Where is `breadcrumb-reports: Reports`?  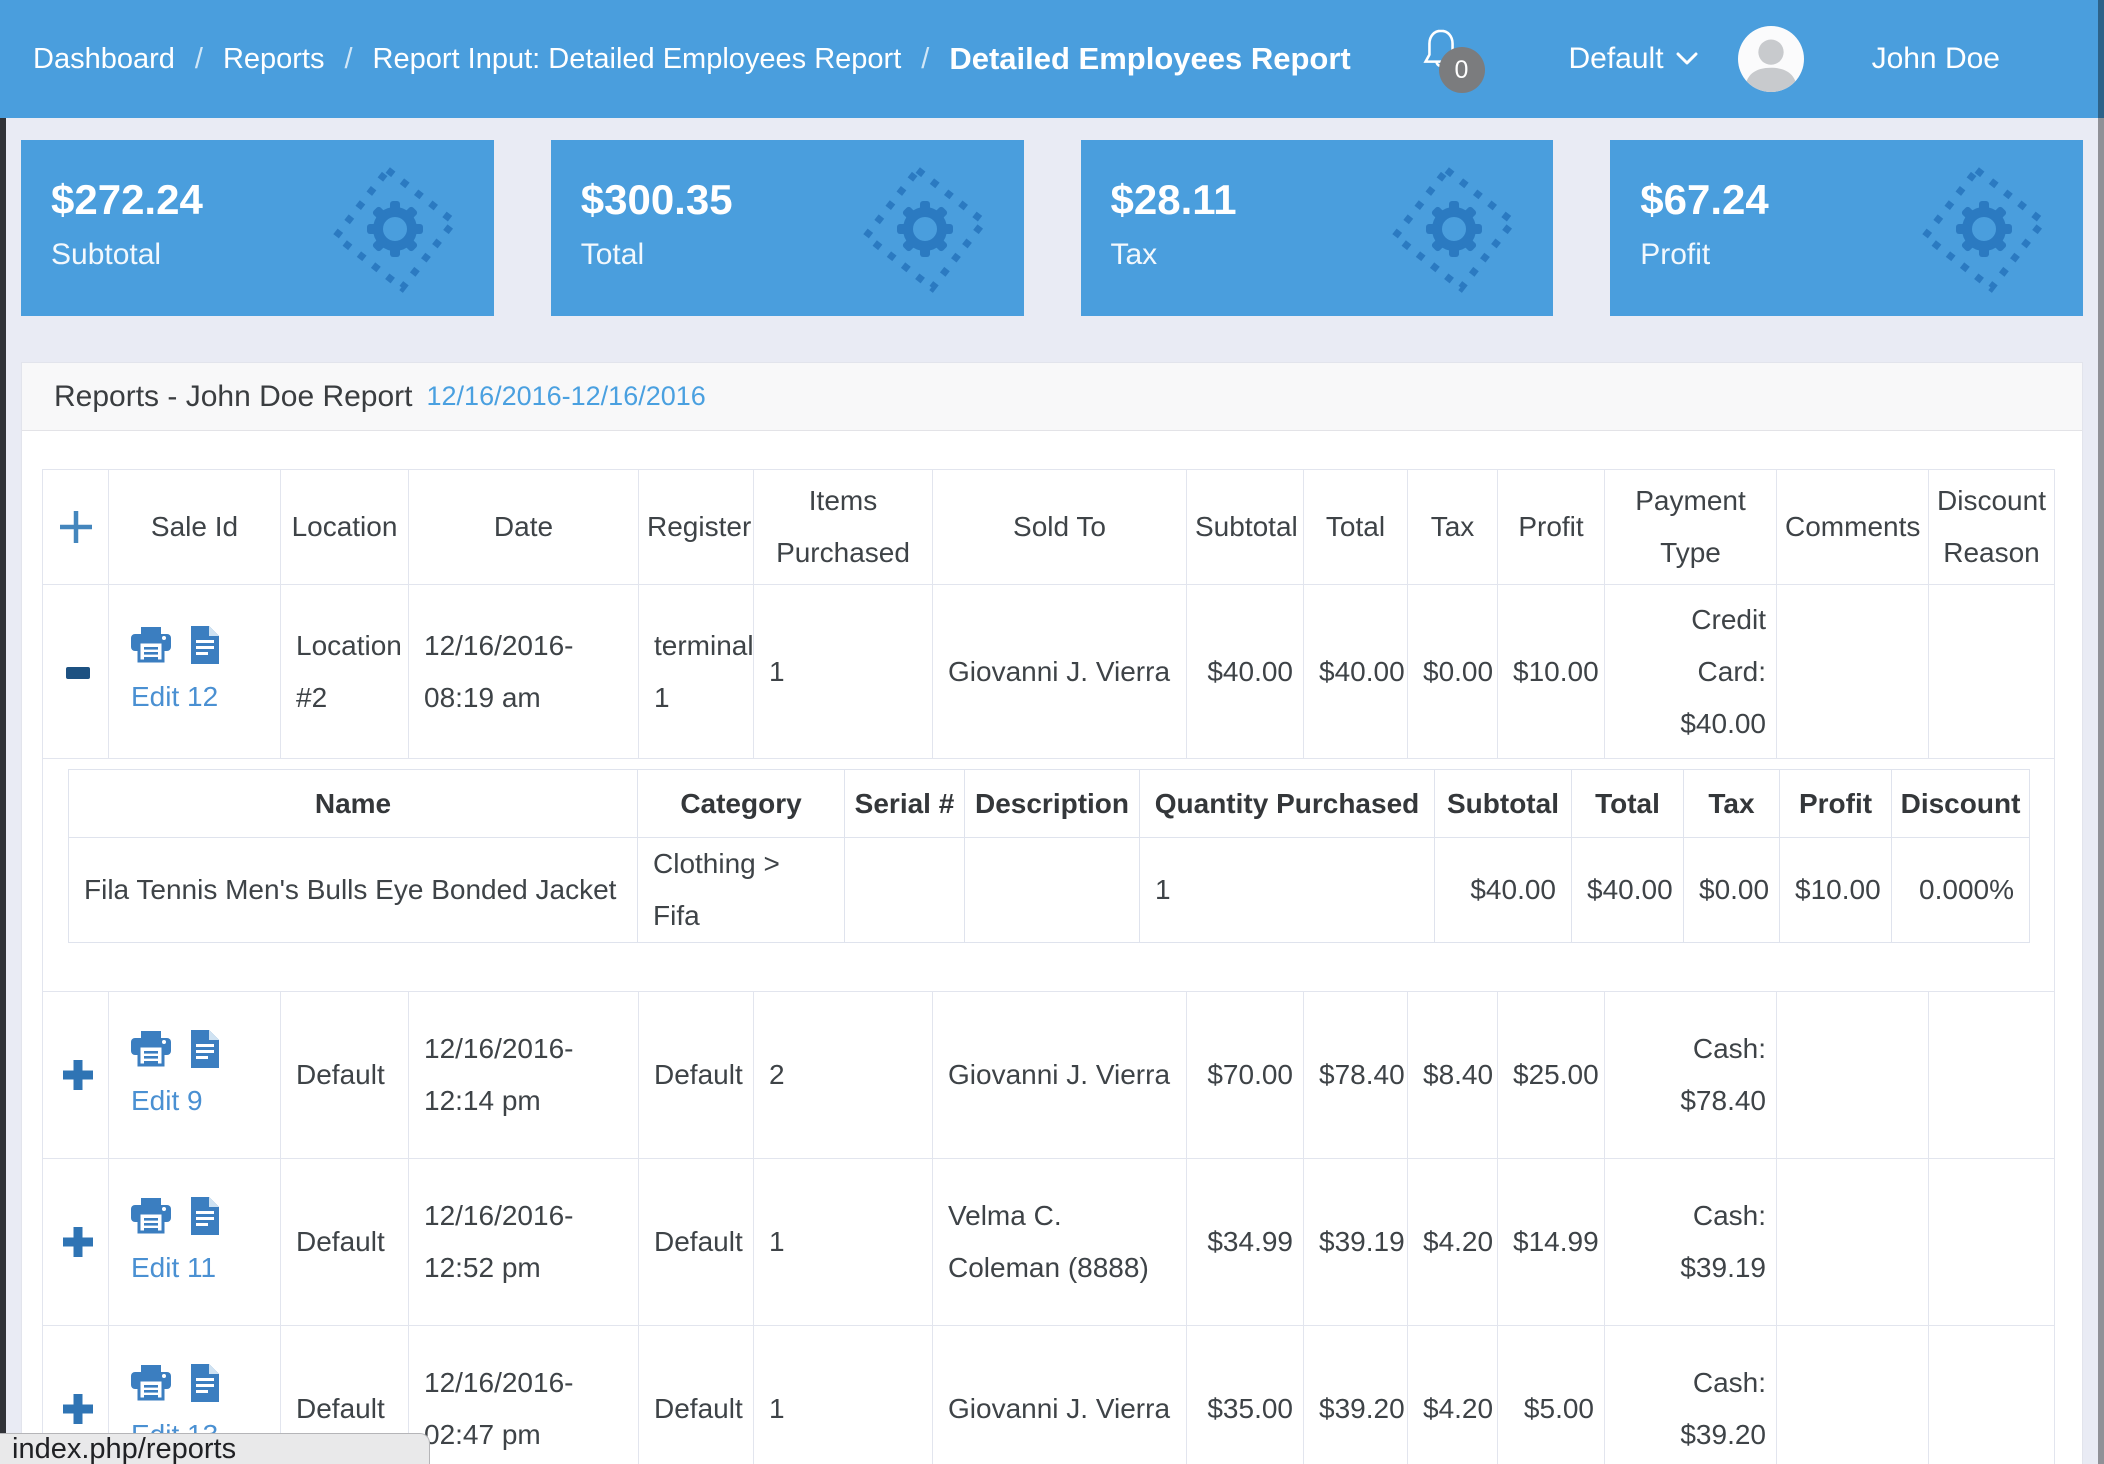 breadcrumb-reports: Reports is located at coordinates (273, 58).